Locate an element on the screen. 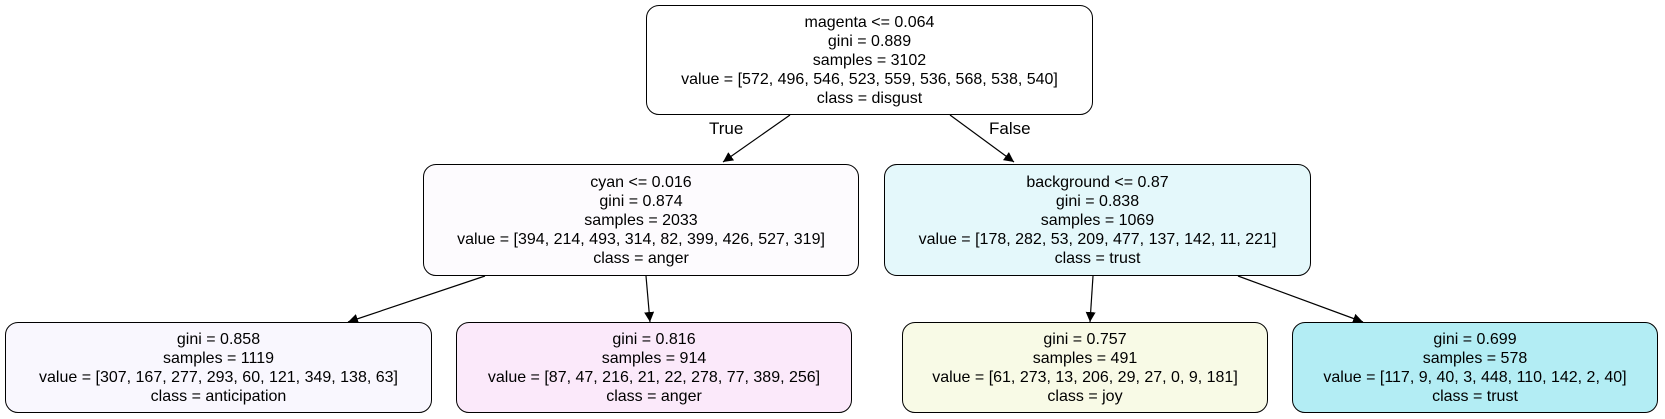  node-samples: samples = 1119 is located at coordinates (218, 358).